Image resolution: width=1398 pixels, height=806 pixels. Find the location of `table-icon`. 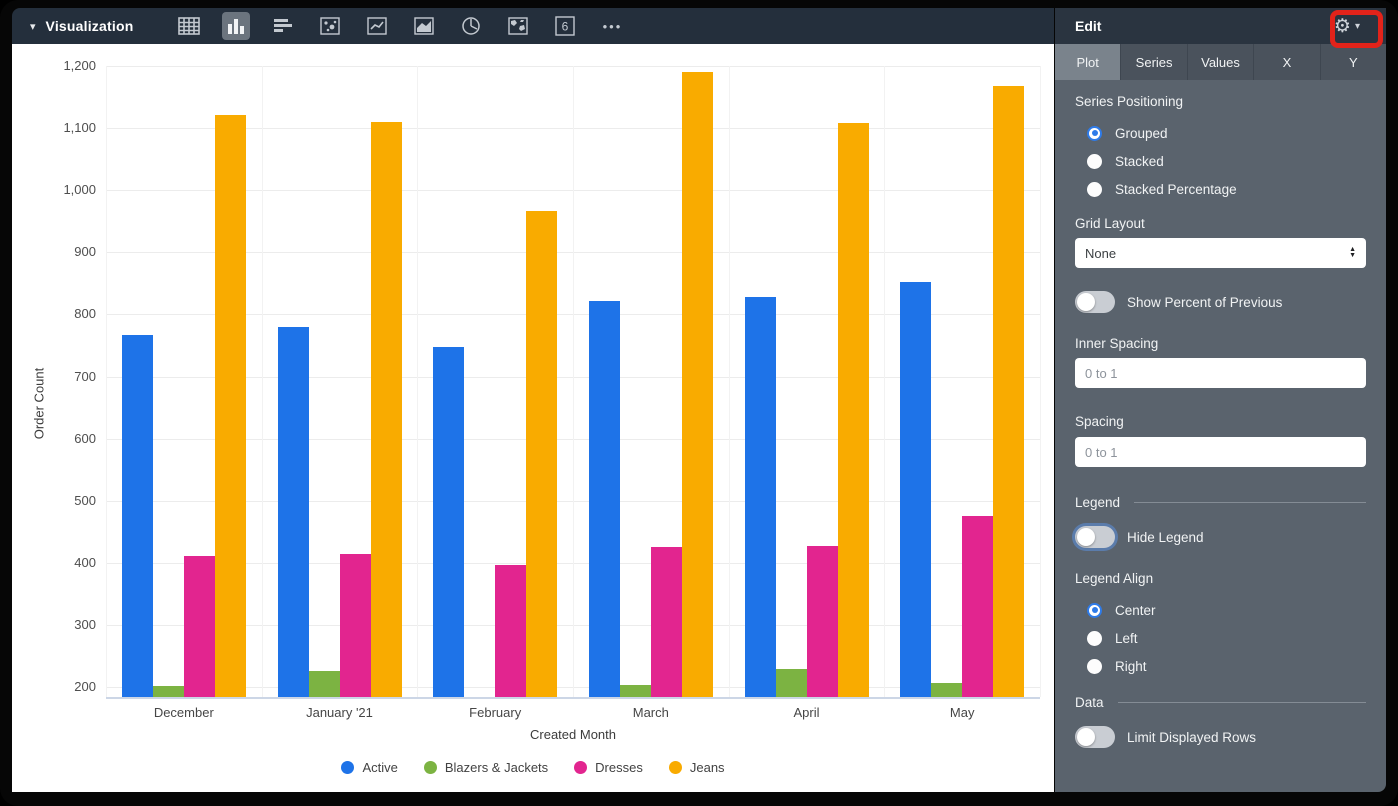

table-icon is located at coordinates (189, 26).